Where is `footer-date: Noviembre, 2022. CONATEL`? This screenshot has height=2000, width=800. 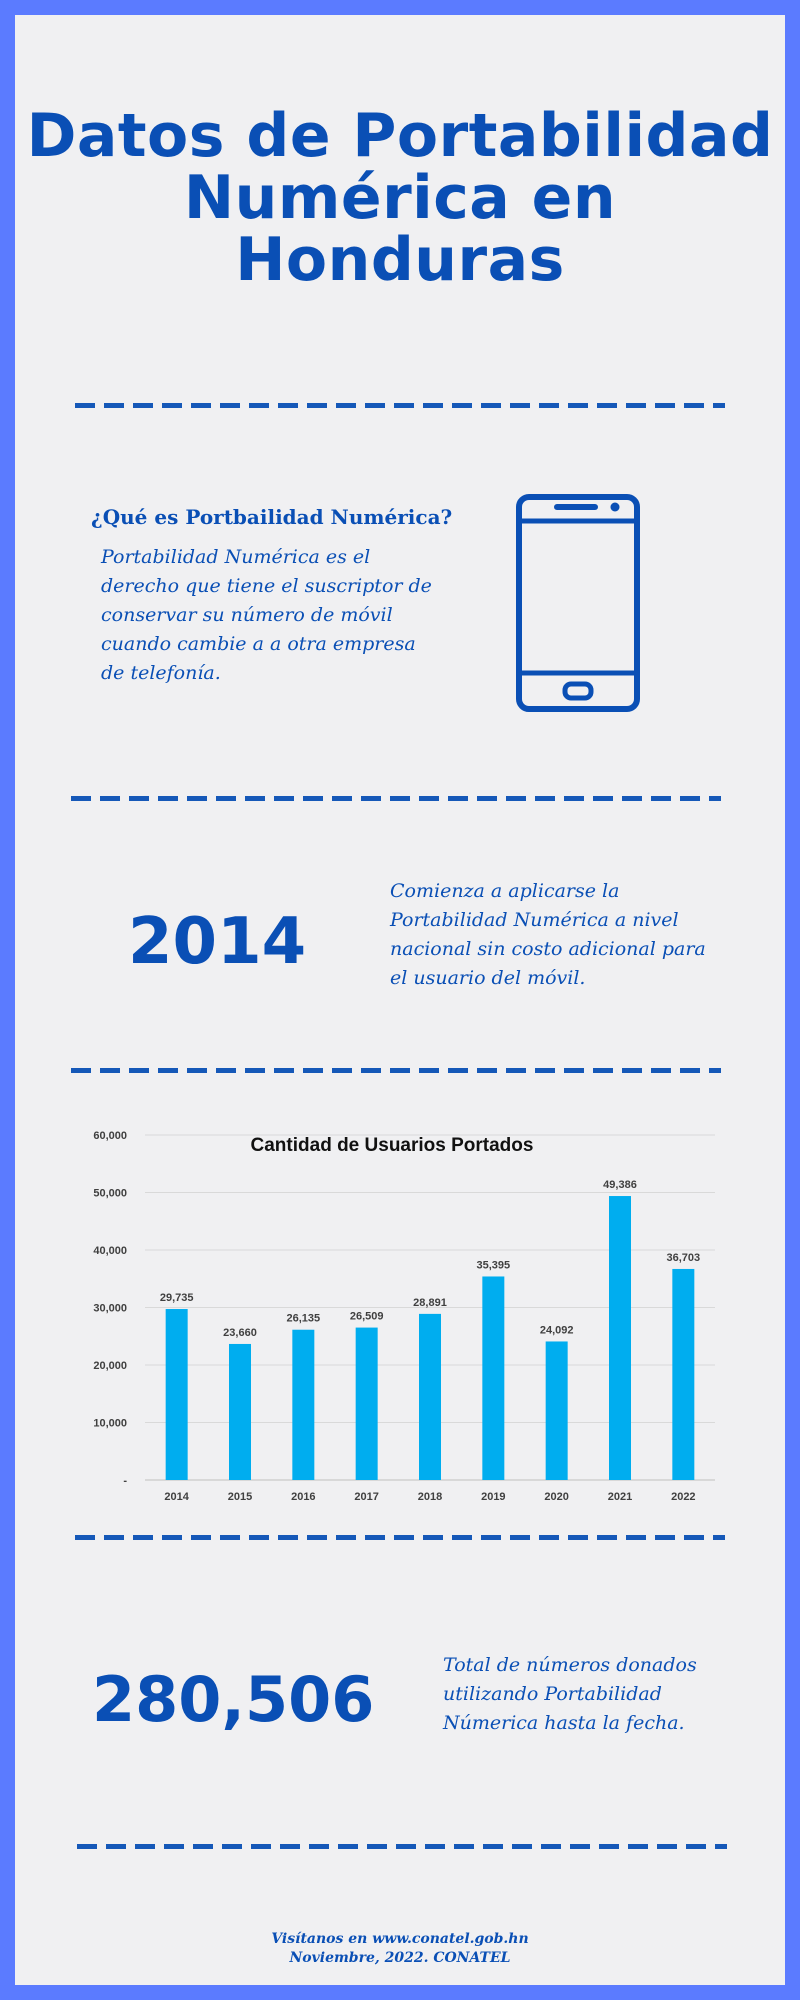 footer-date: Noviembre, 2022. CONATEL is located at coordinates (400, 1958).